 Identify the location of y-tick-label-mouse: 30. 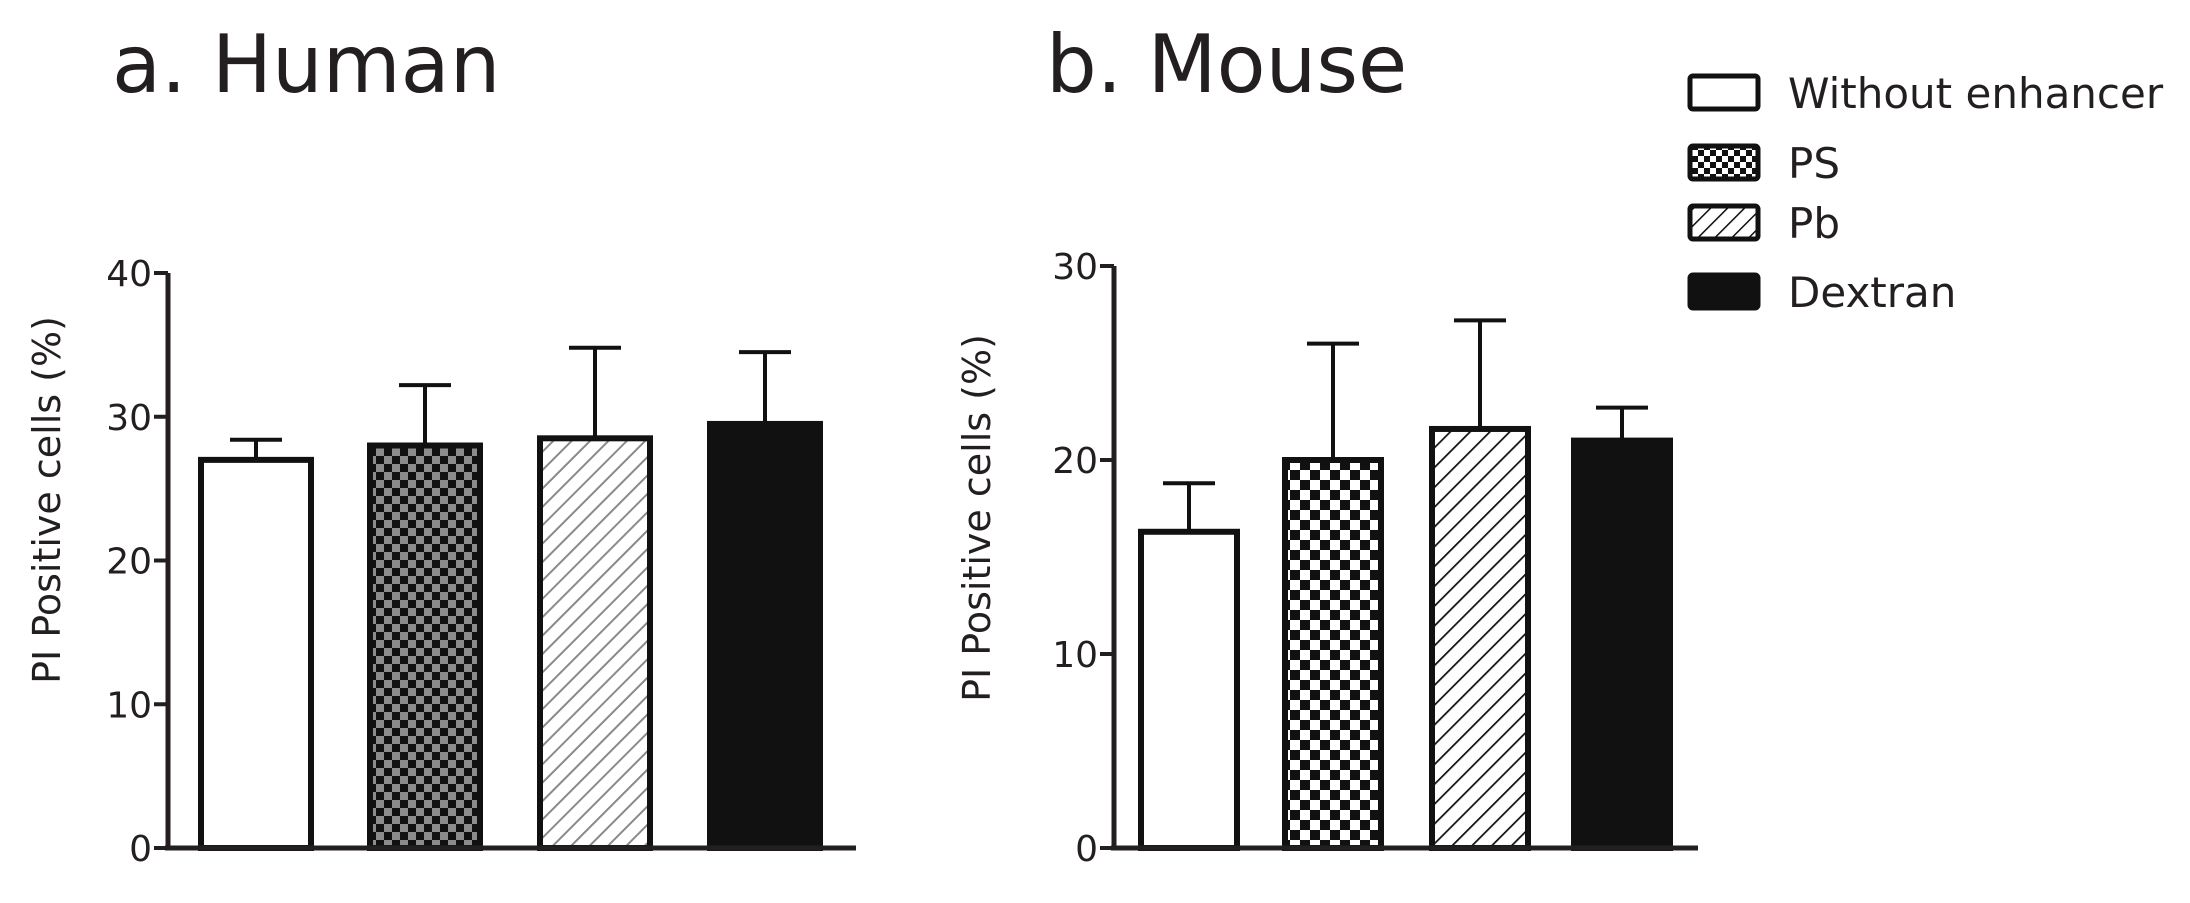
(1075, 267).